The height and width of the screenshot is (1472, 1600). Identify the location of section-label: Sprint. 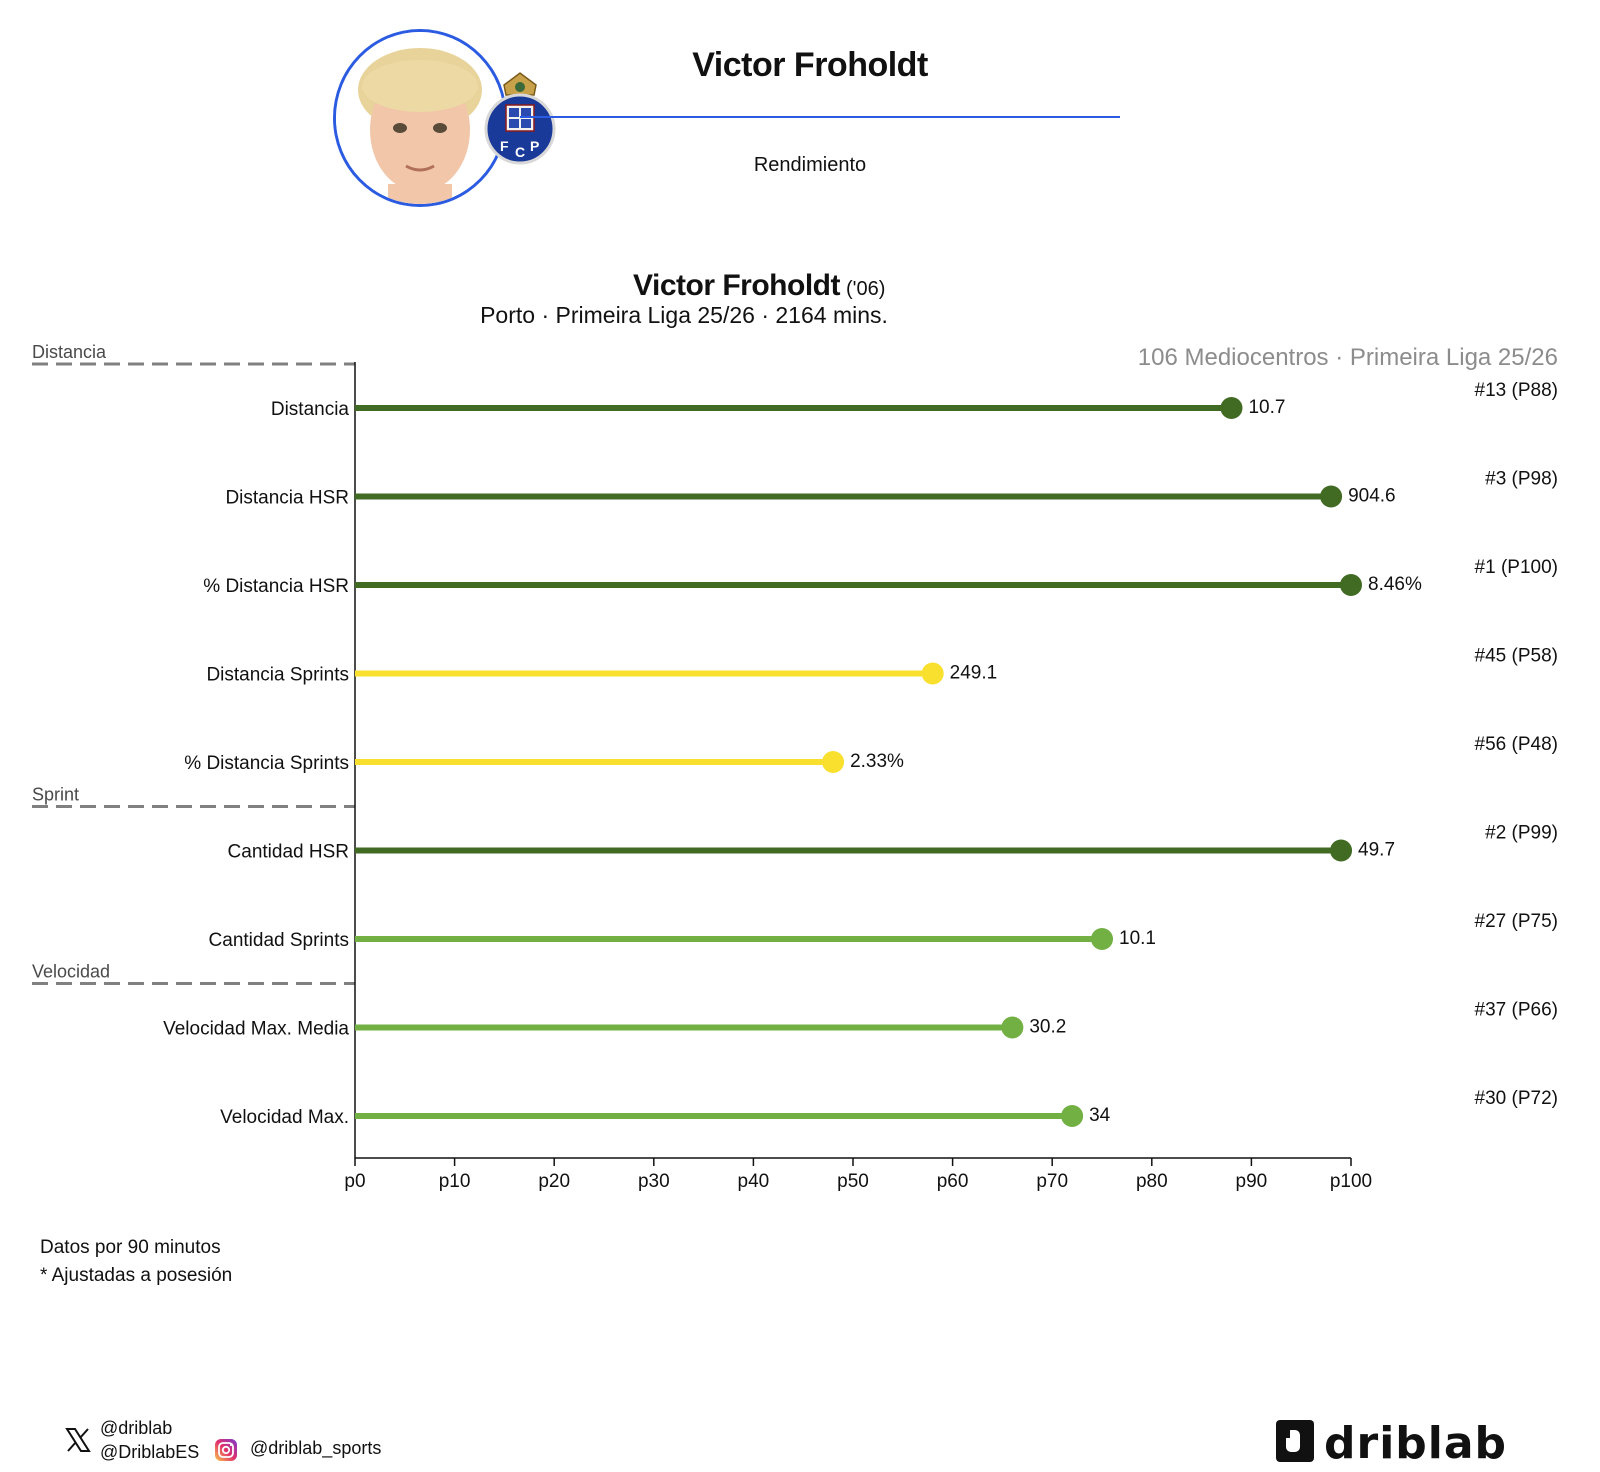
(55, 795).